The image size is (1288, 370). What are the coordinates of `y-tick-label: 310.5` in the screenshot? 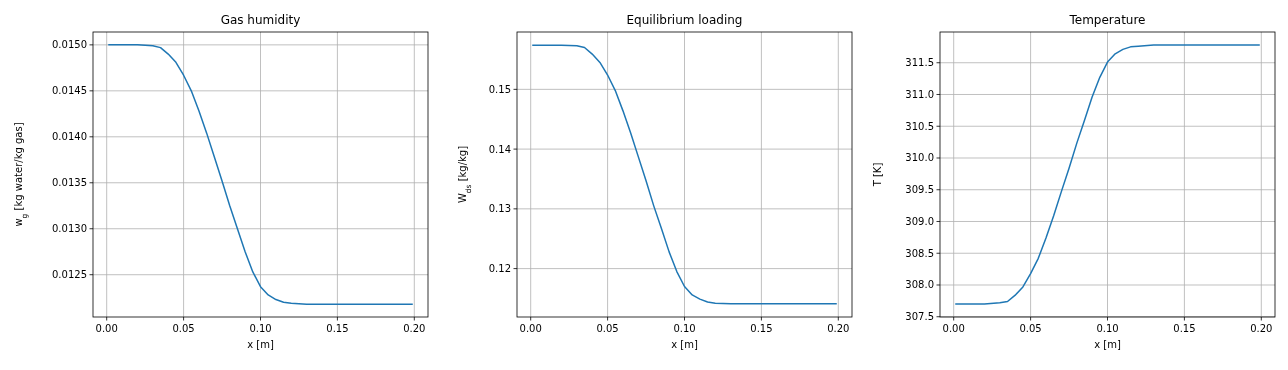 It's located at (919, 126).